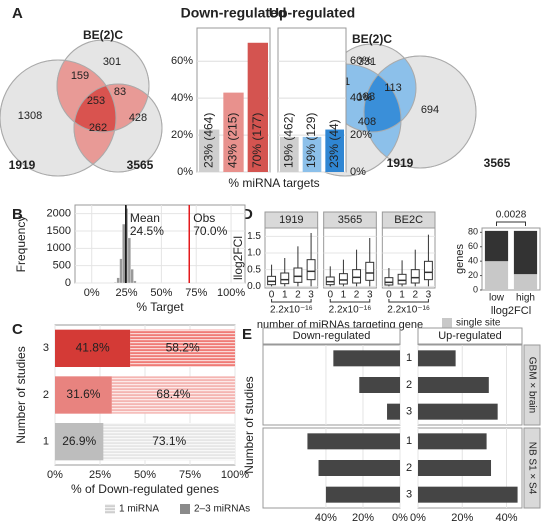 This screenshot has width=550, height=531. What do you see at coordinates (30, 116) in the screenshot?
I see `region-count: 1308` at bounding box center [30, 116].